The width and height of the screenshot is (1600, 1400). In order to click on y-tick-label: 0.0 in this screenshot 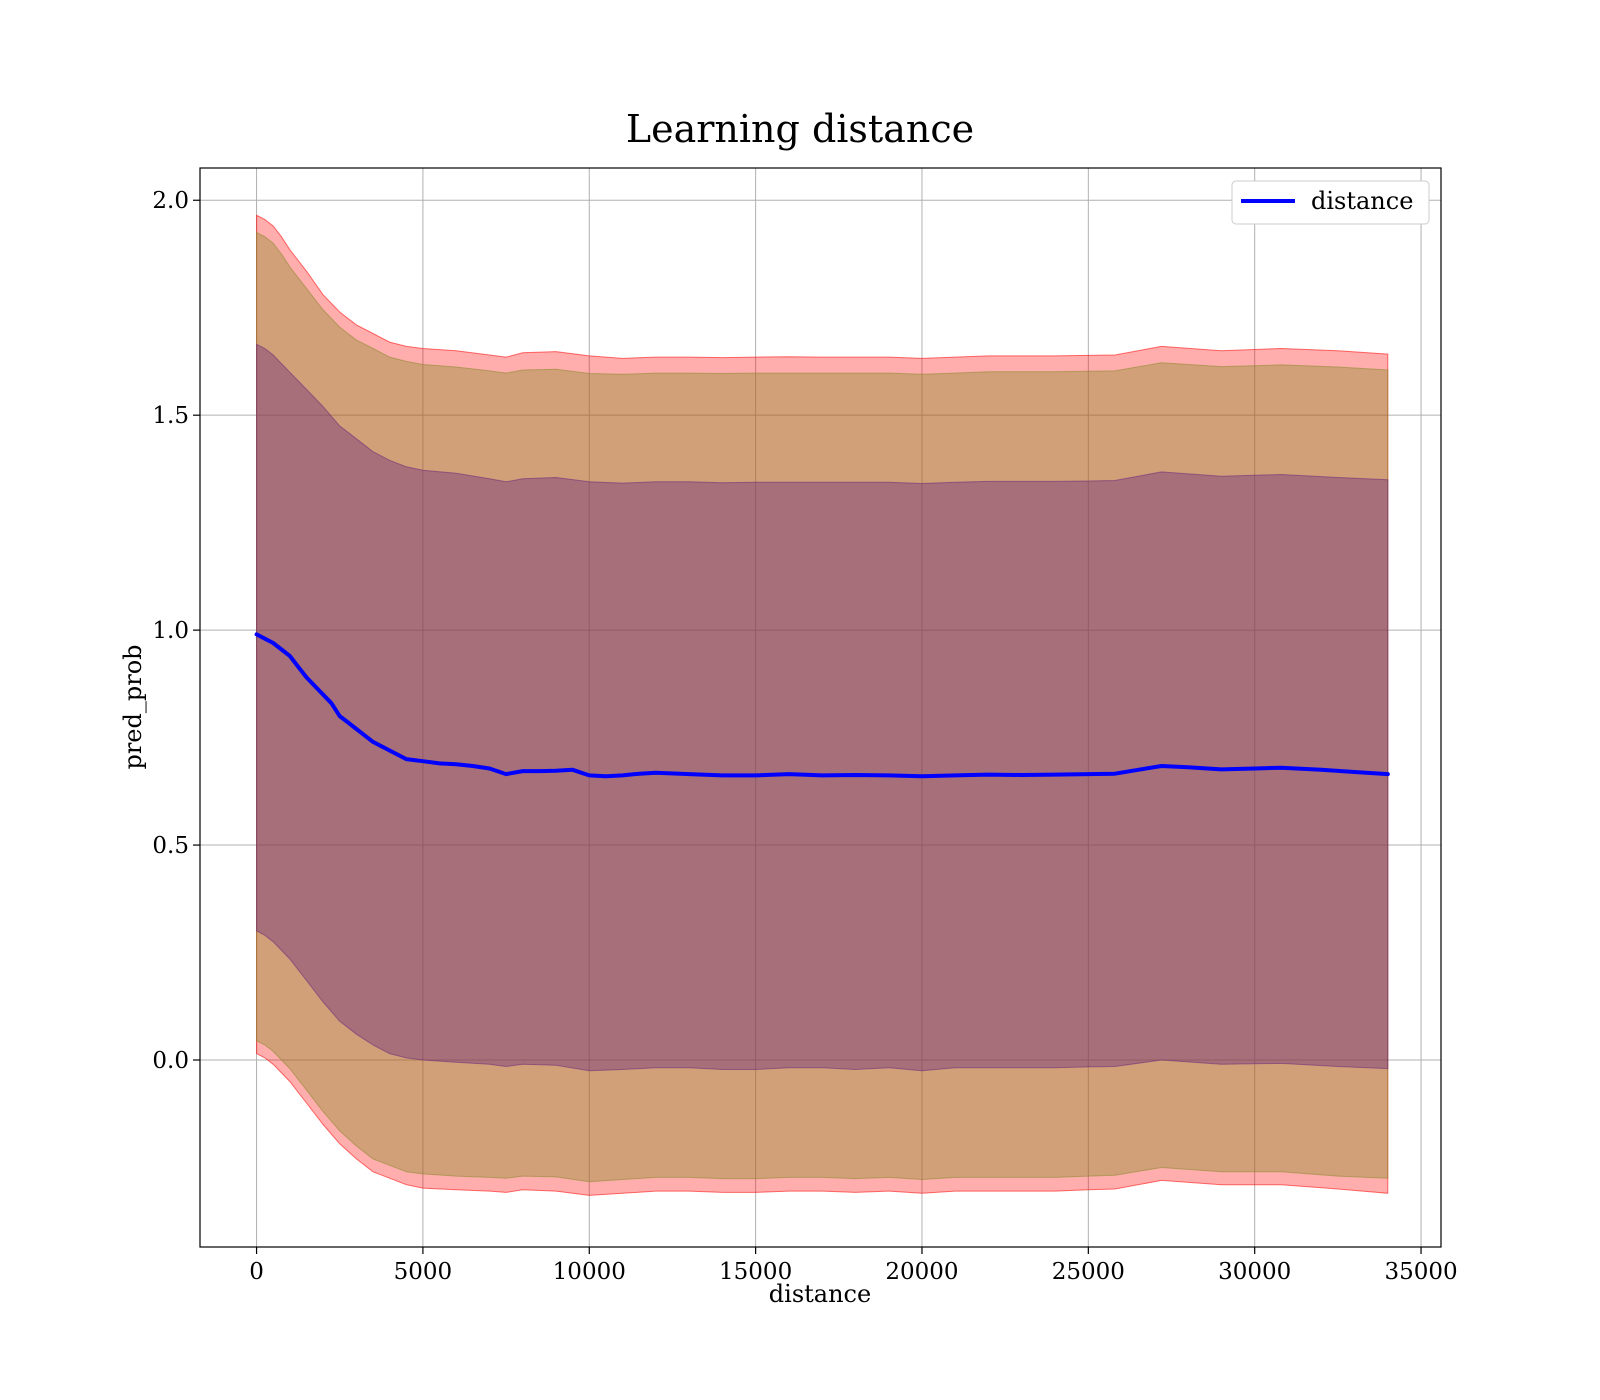, I will do `click(170, 1061)`.